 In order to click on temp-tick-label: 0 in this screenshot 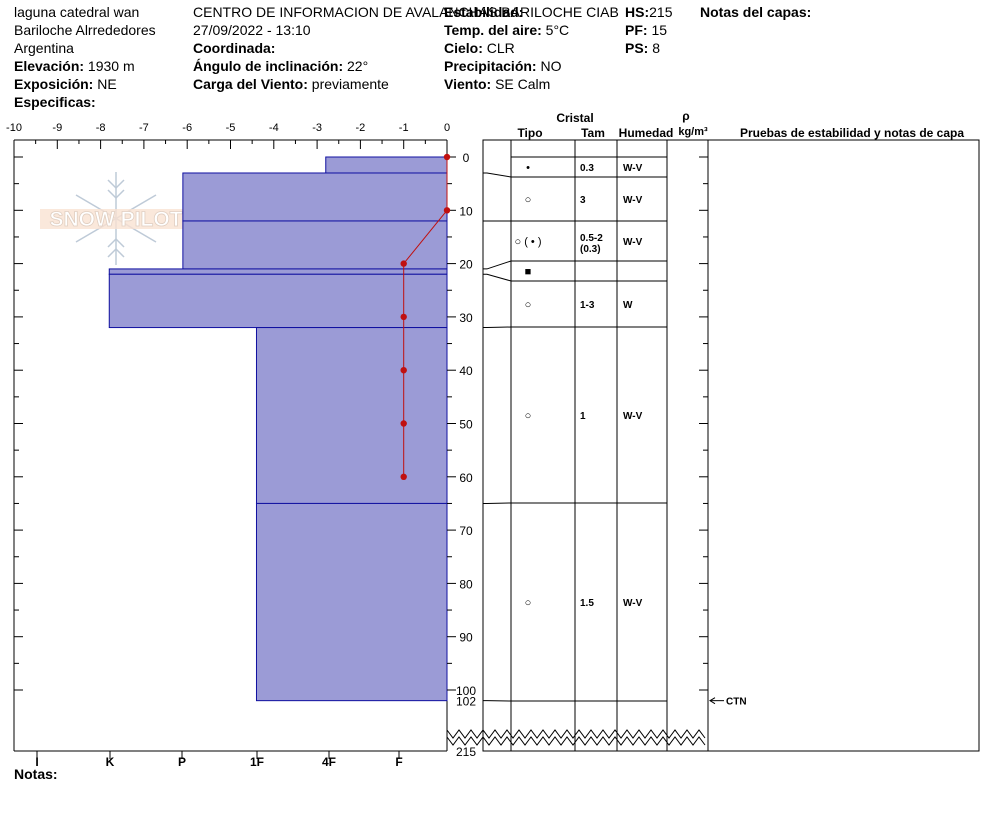, I will do `click(447, 128)`.